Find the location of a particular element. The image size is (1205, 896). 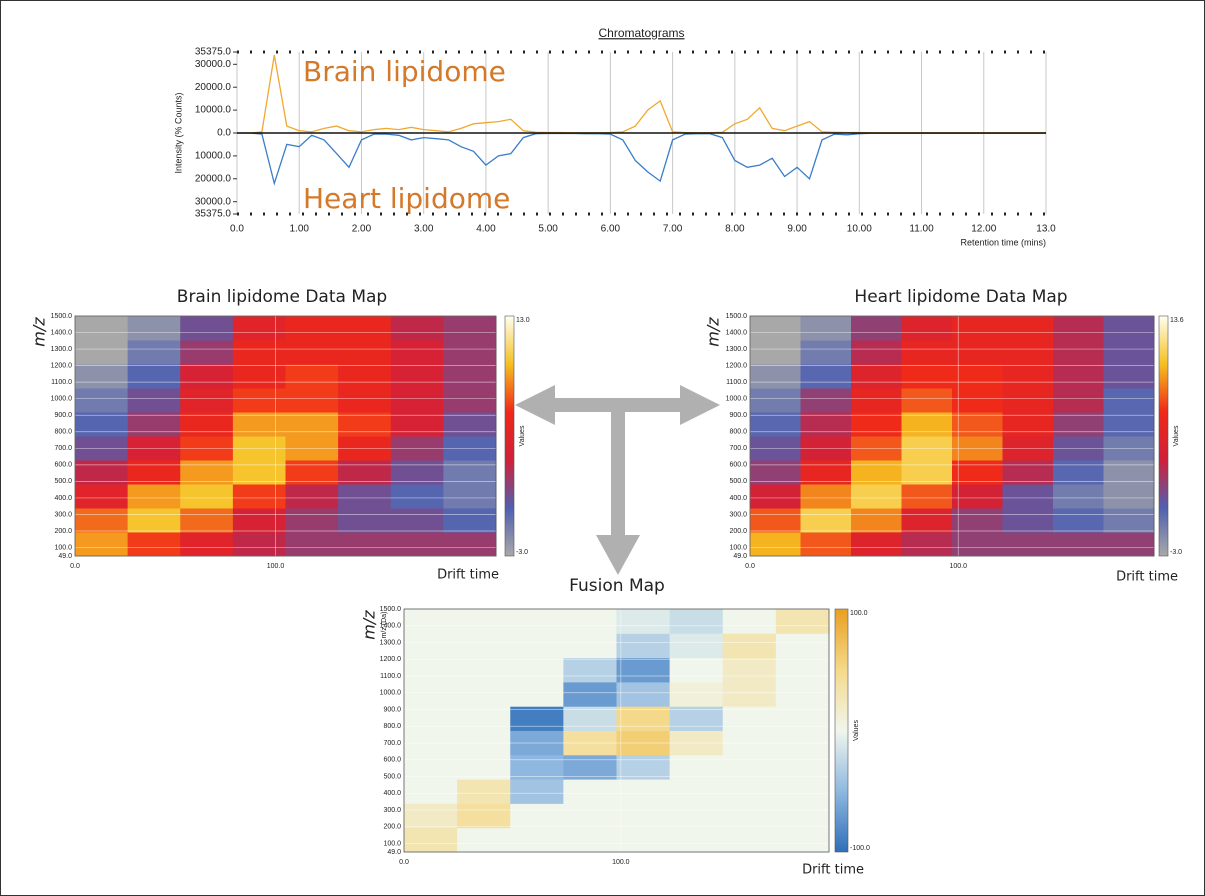

y-tick-label: 800.0 is located at coordinates (392, 726).